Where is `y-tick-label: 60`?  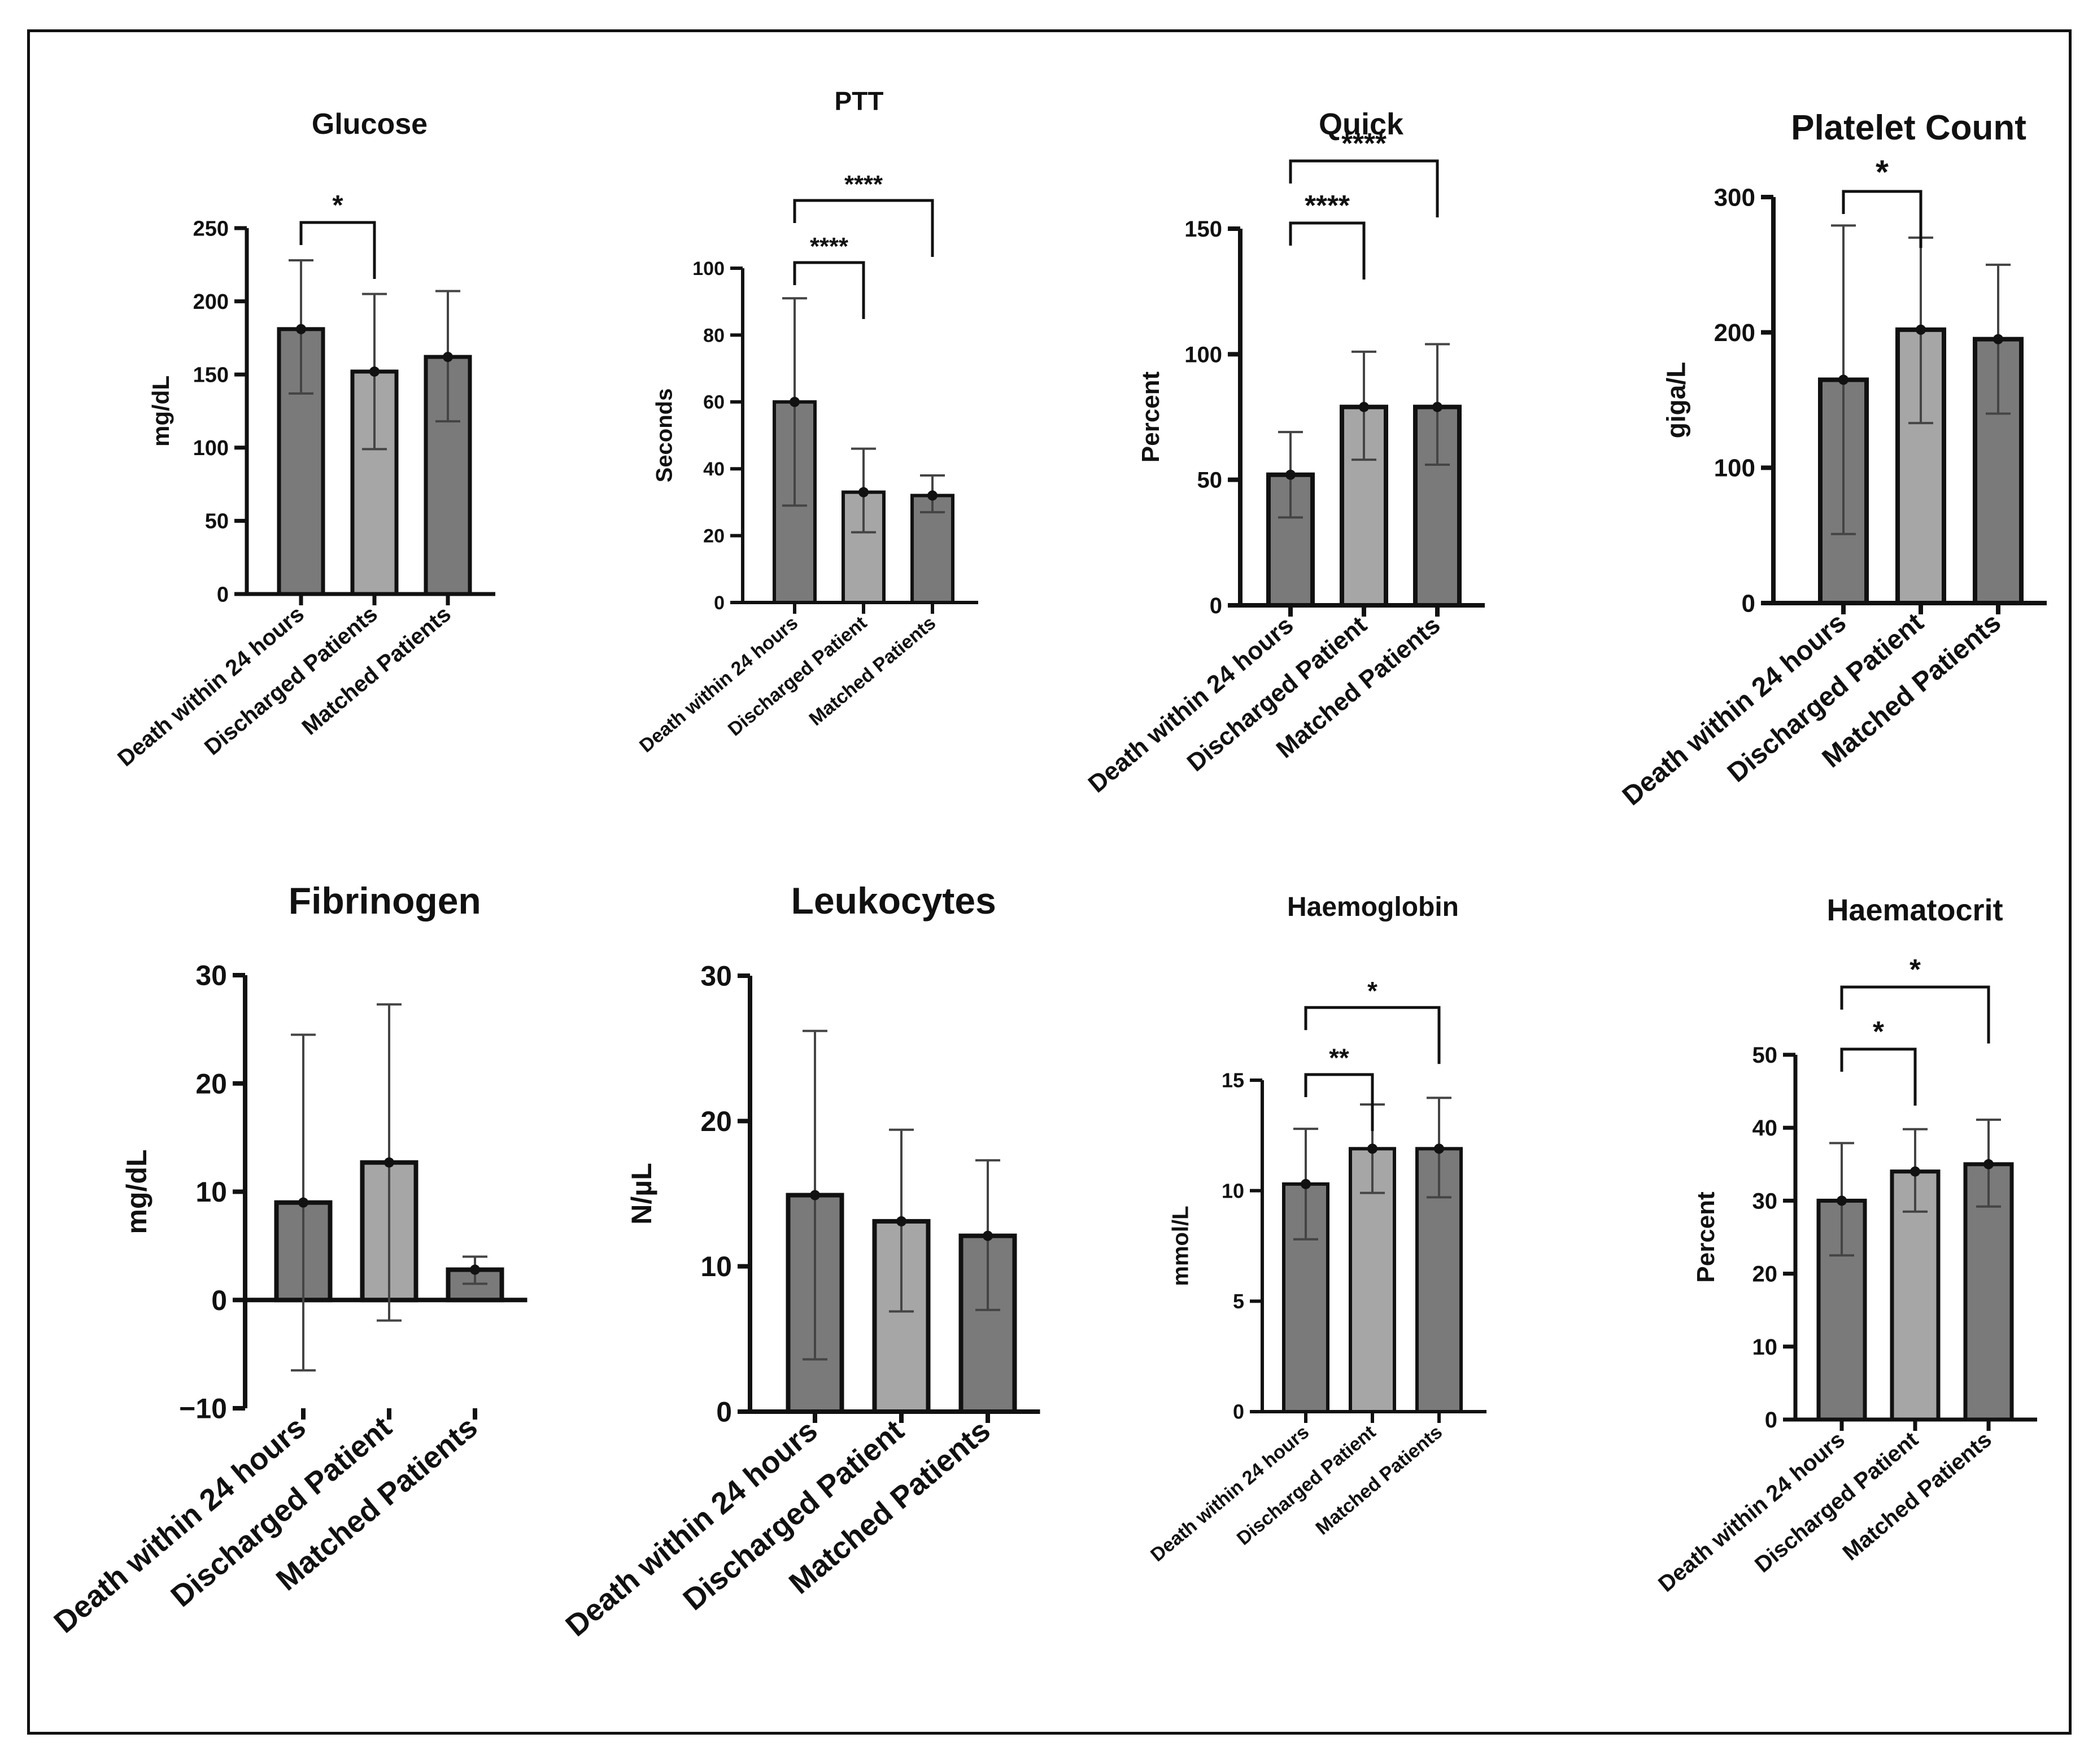 y-tick-label: 60 is located at coordinates (714, 402).